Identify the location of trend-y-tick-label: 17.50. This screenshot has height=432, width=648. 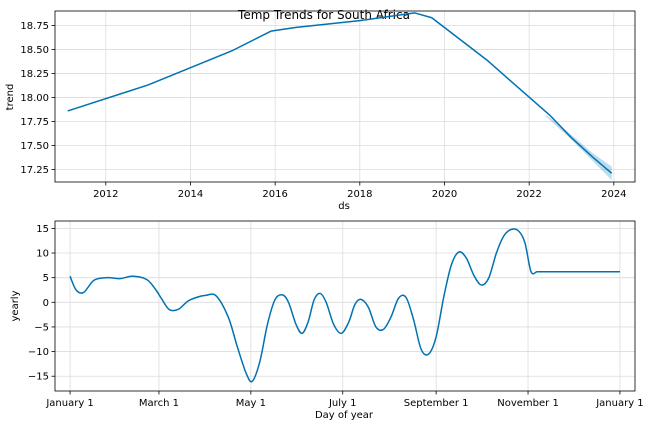
(34, 146).